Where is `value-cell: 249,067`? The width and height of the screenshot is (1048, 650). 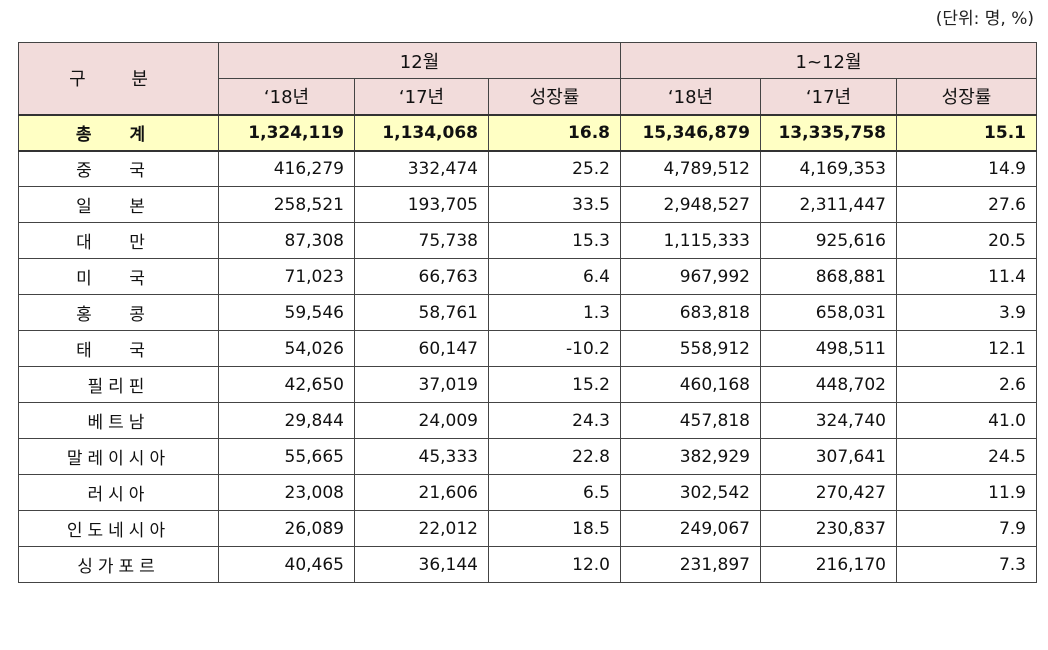 value-cell: 249,067 is located at coordinates (690, 528).